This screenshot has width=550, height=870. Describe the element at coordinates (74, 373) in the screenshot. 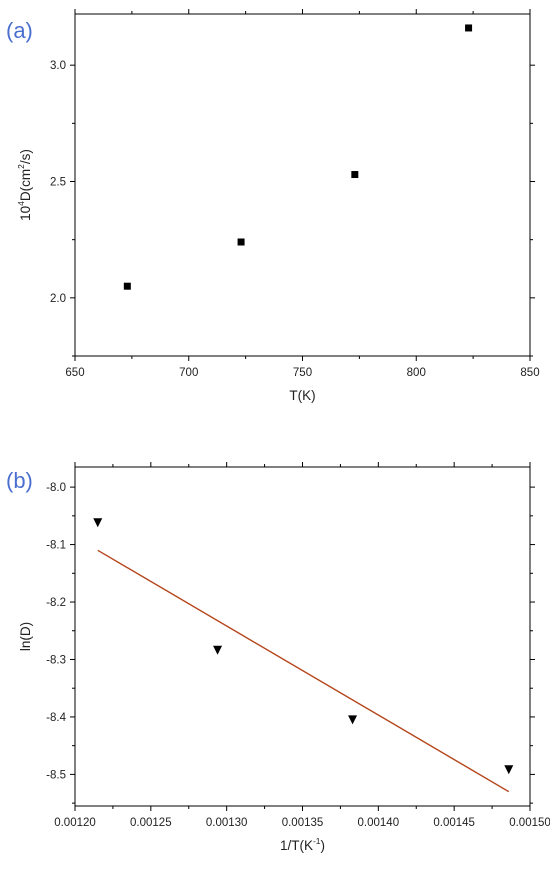

I see `x-tick-label-a: 650` at that location.